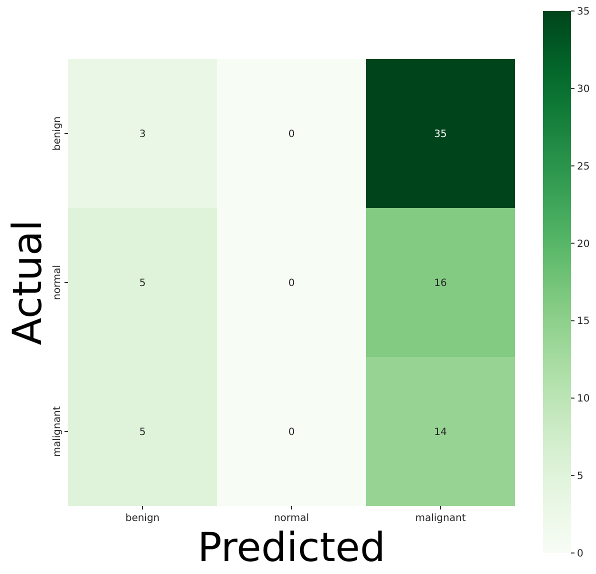 This screenshot has width=596, height=574. Describe the element at coordinates (580, 476) in the screenshot. I see `color-bar-label: 5` at that location.